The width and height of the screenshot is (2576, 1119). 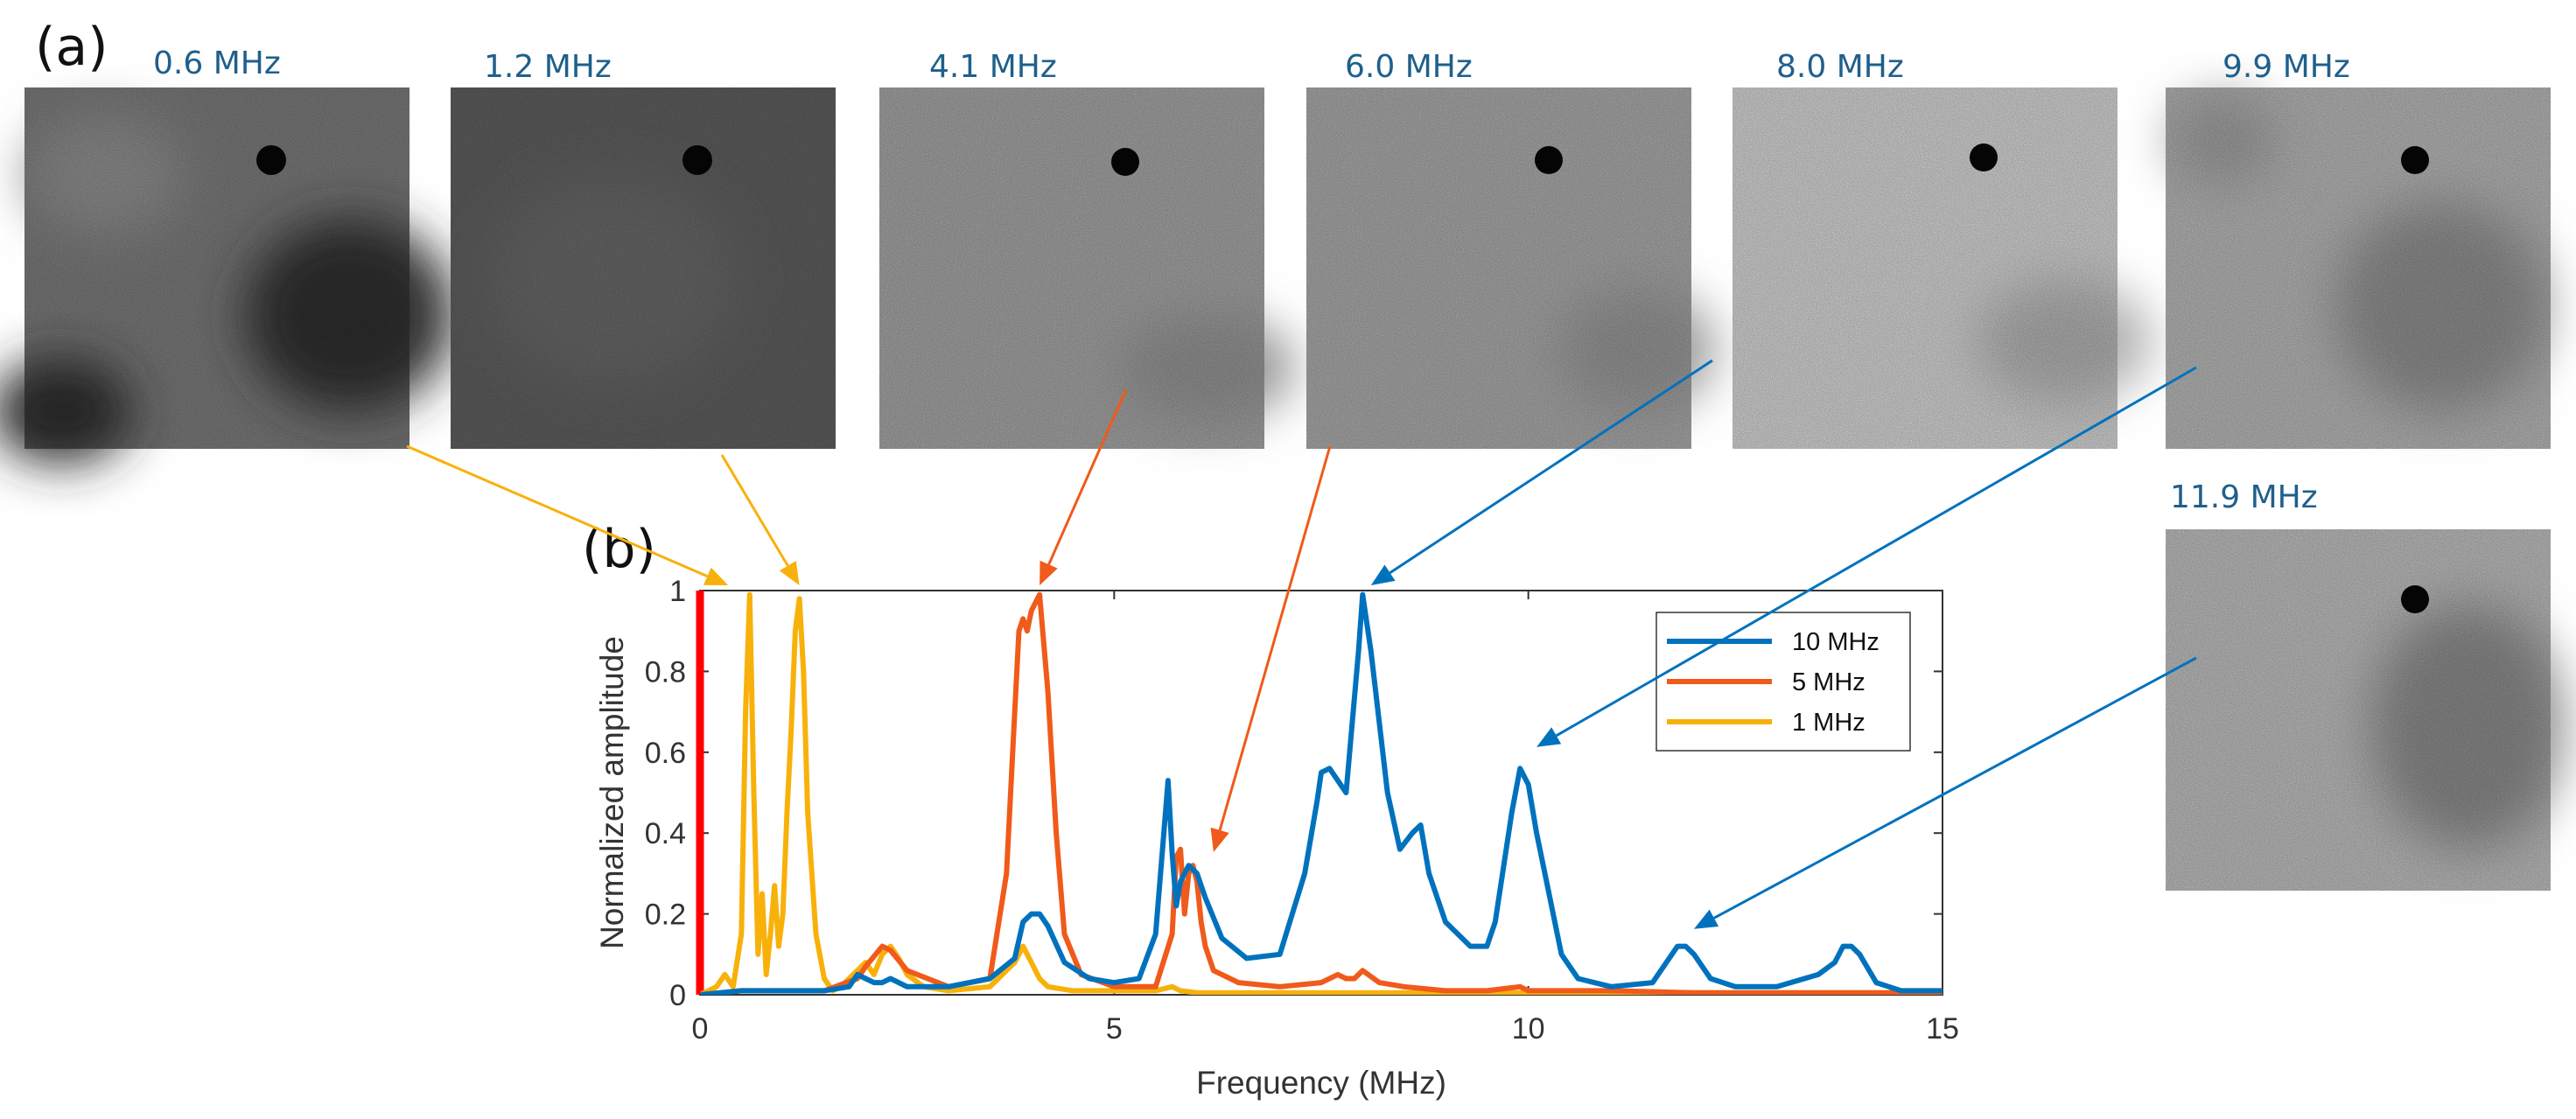 What do you see at coordinates (677, 995) in the screenshot?
I see `y-tick-label: 0` at bounding box center [677, 995].